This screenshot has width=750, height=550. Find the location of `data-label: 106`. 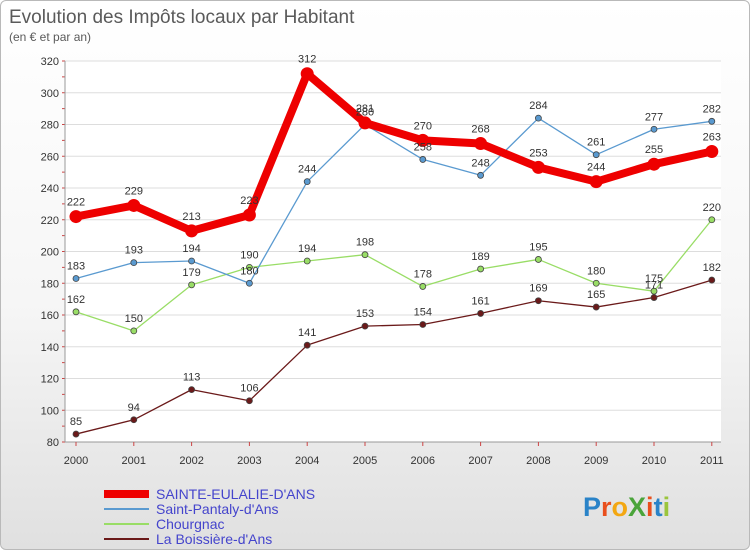

data-label: 106 is located at coordinates (249, 389).